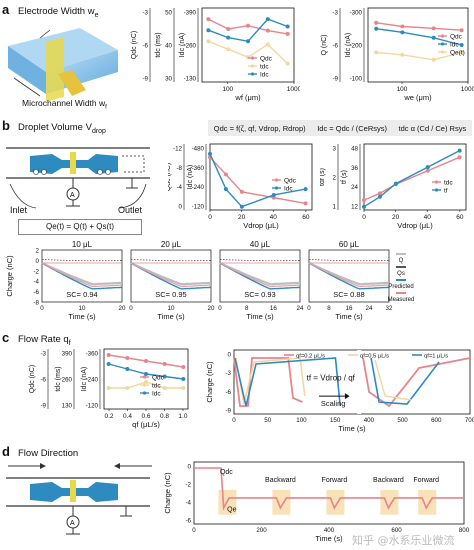 The image size is (474, 550). I want to click on x-tick-label: 600, so click(396, 530).